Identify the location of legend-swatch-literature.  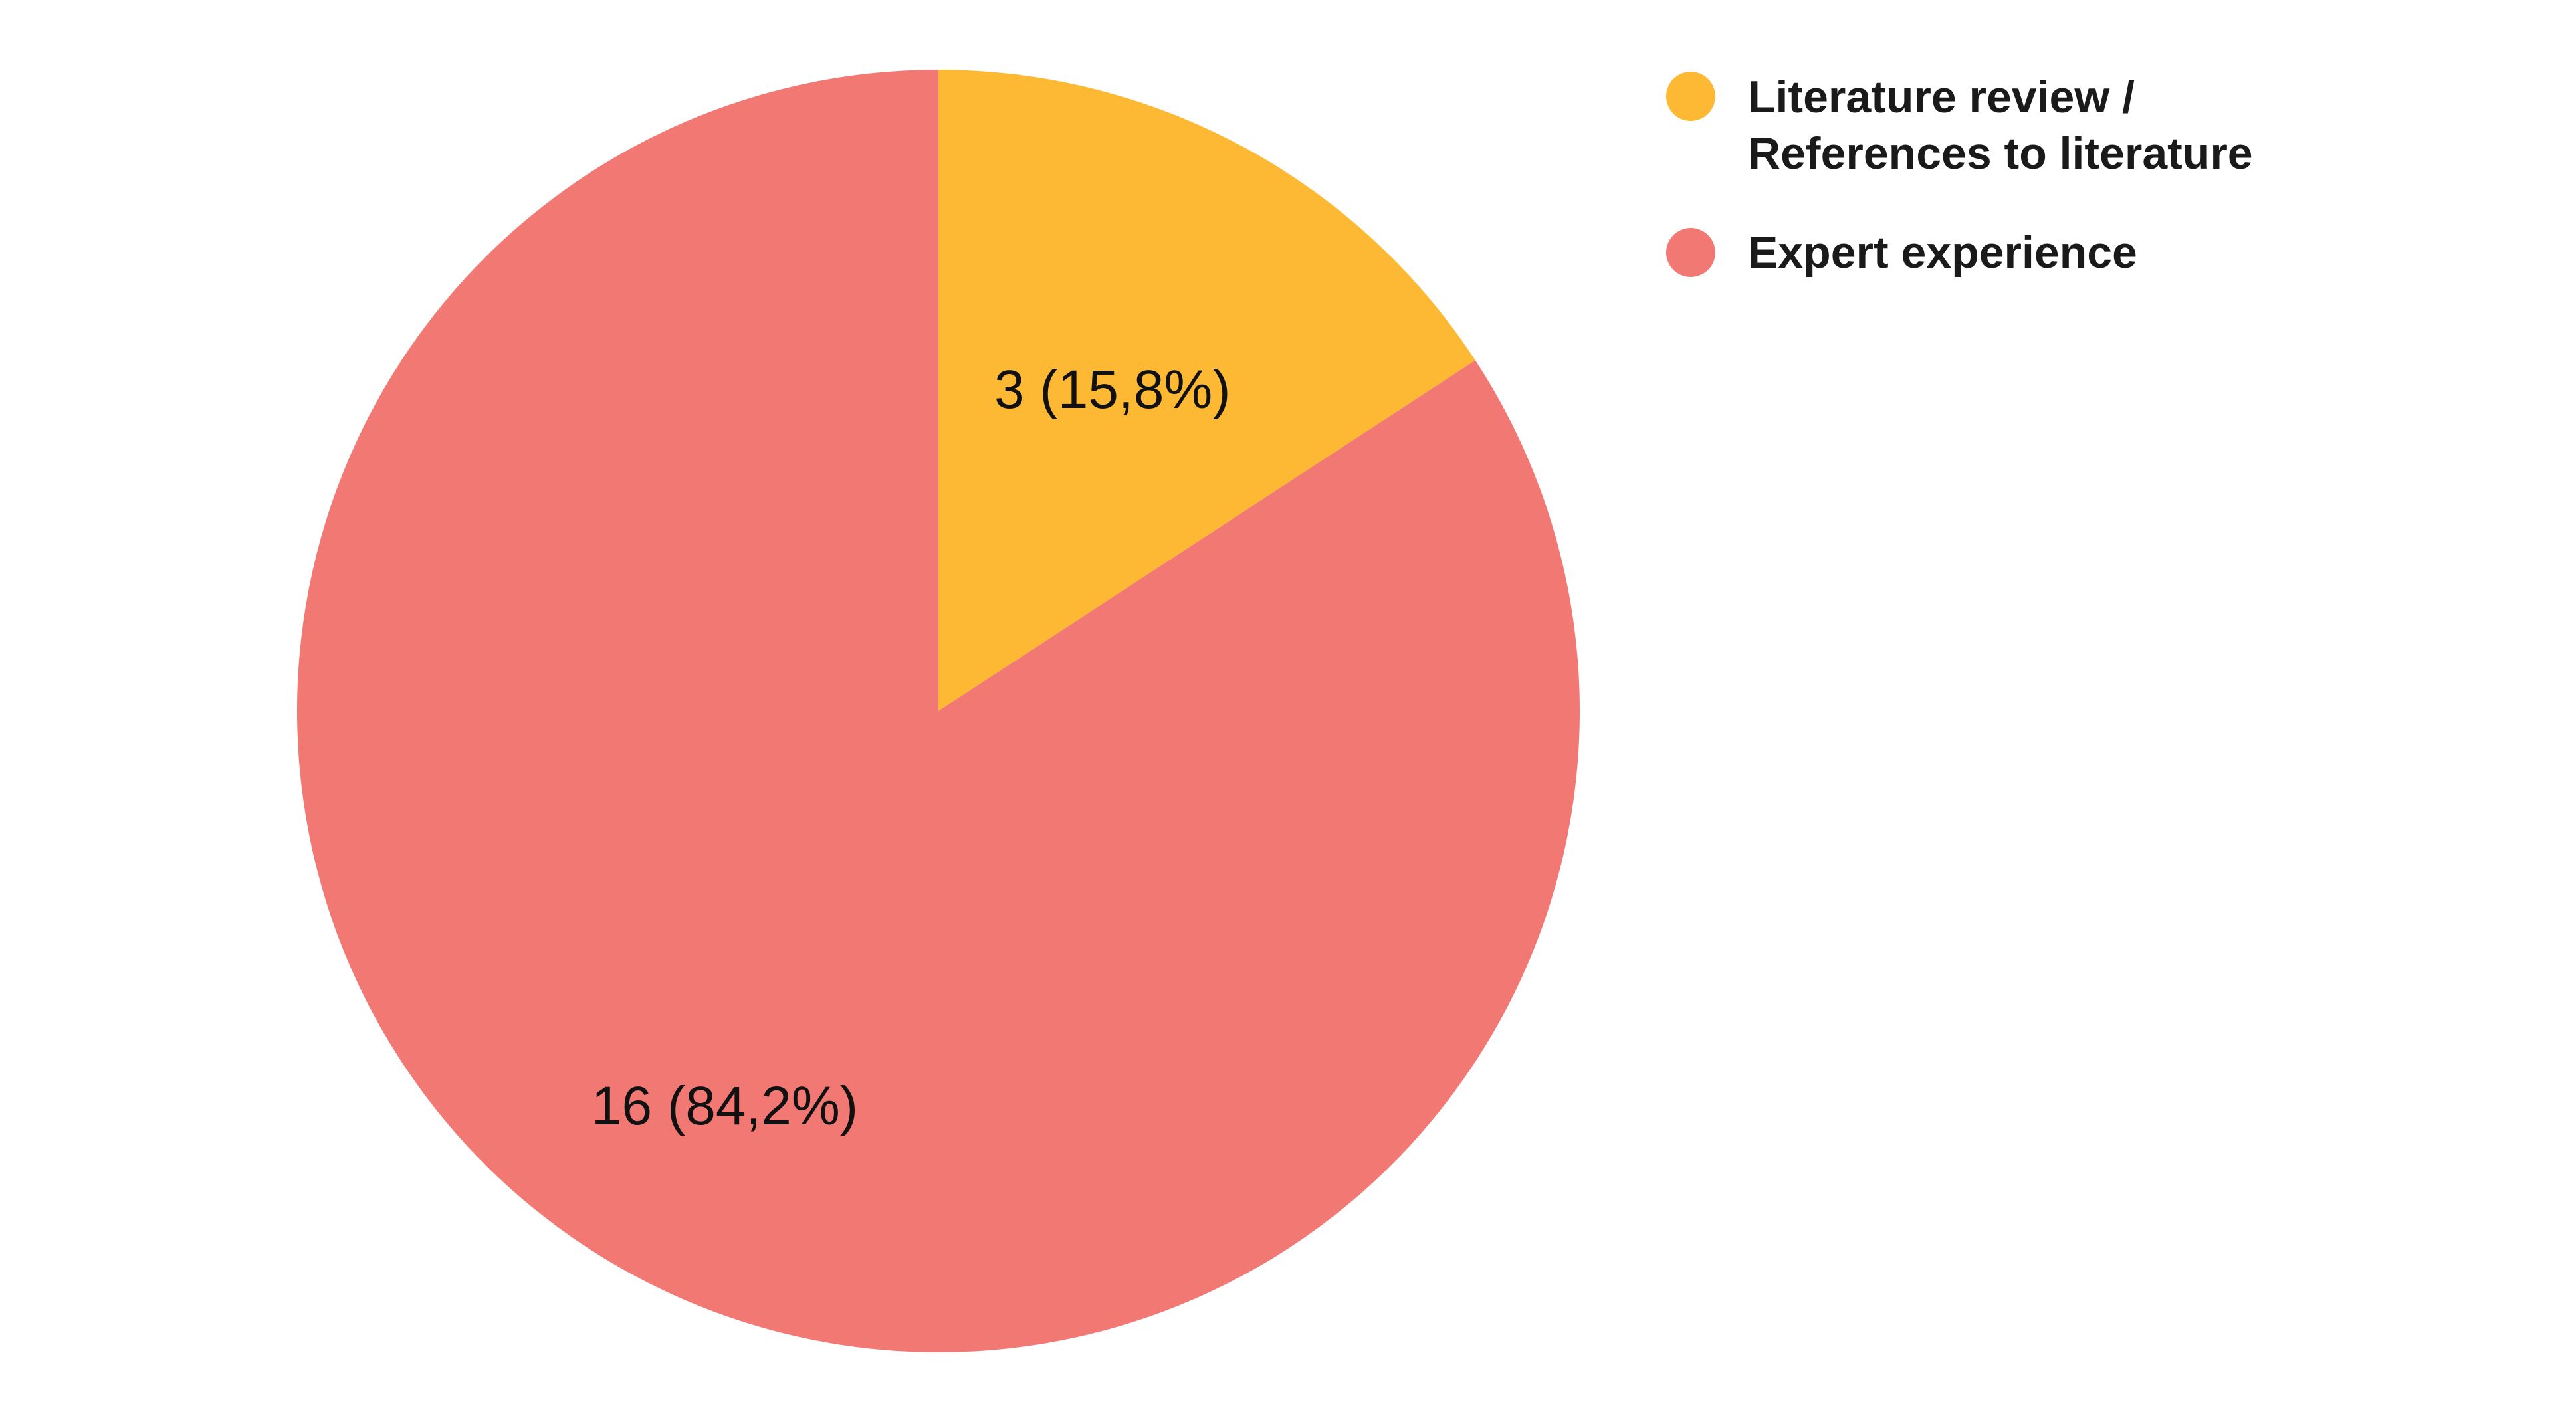
(1690, 96).